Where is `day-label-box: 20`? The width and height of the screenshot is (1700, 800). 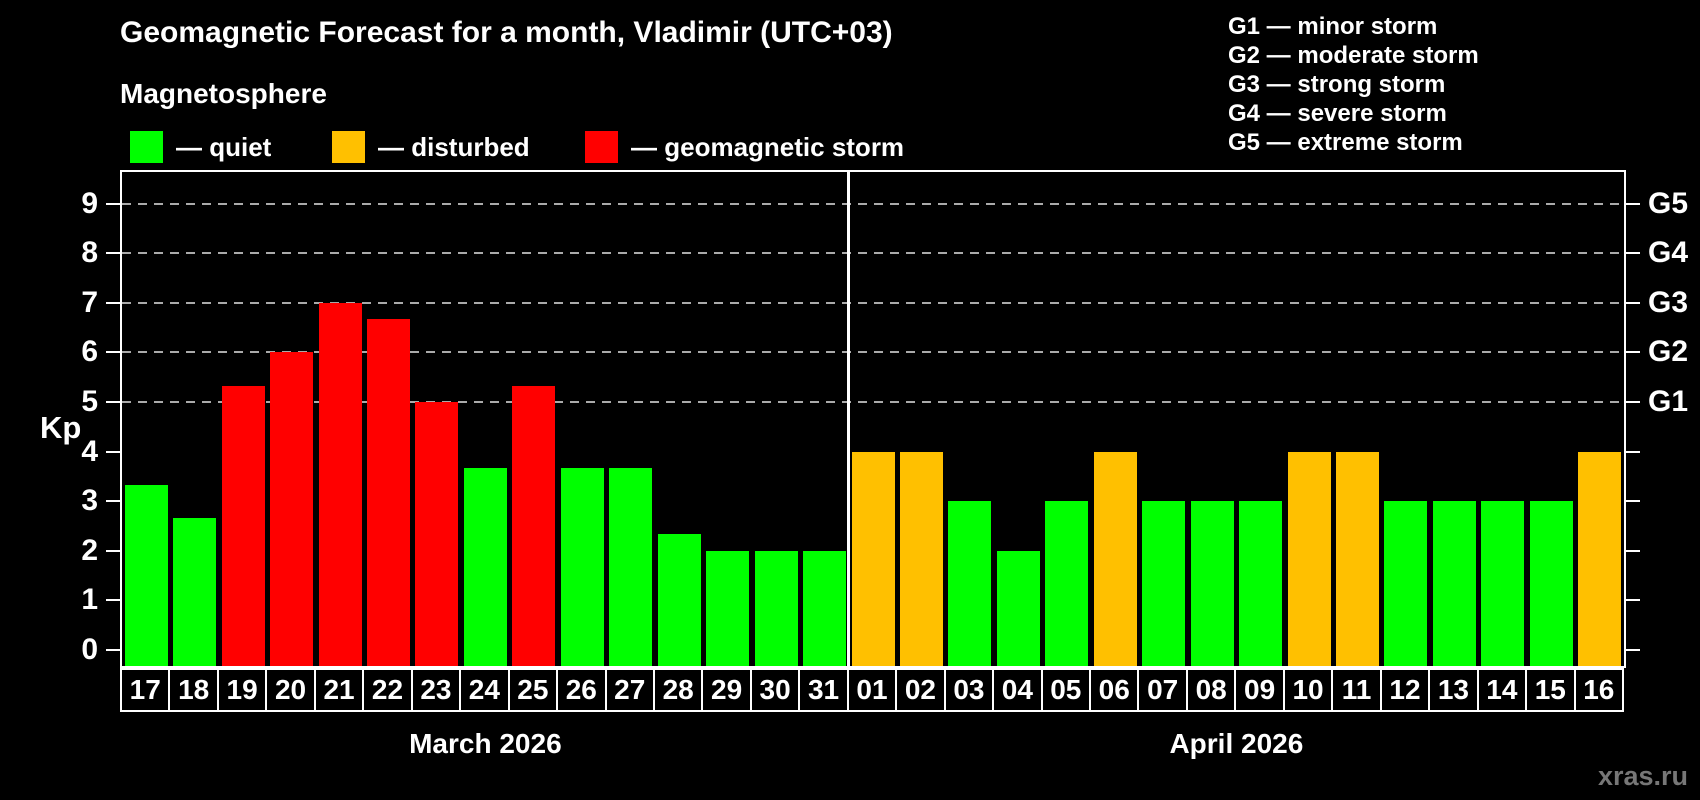 day-label-box: 20 is located at coordinates (290, 690).